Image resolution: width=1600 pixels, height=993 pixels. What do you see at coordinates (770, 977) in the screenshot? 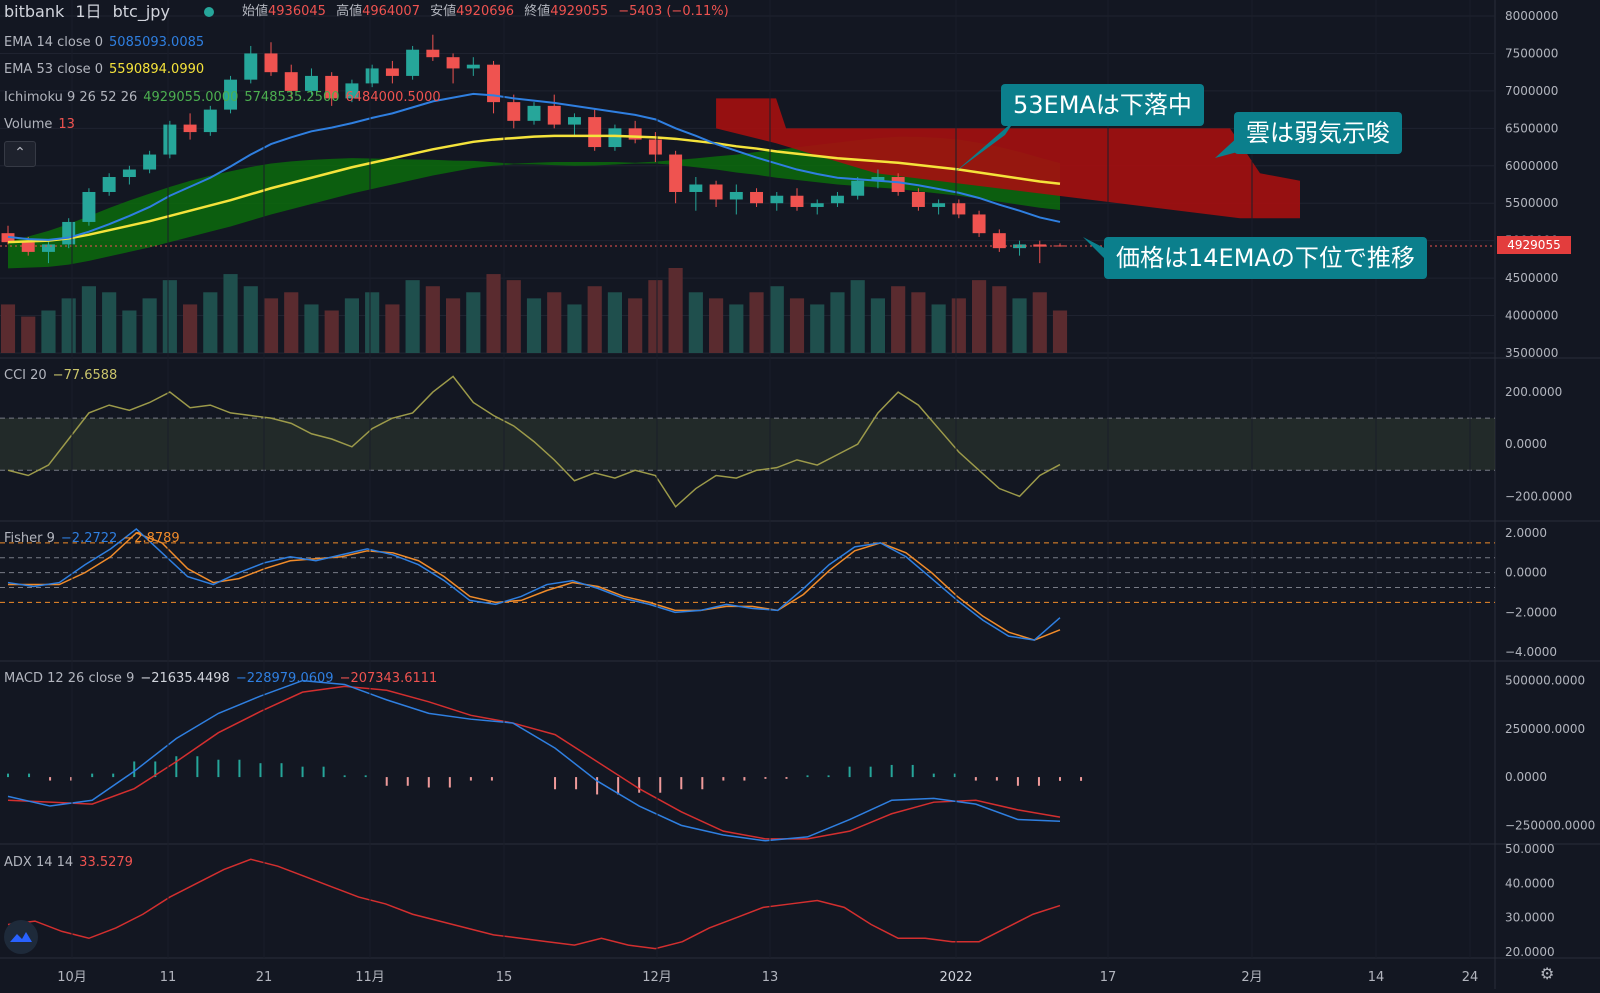
I see `time-tick-label: 13` at bounding box center [770, 977].